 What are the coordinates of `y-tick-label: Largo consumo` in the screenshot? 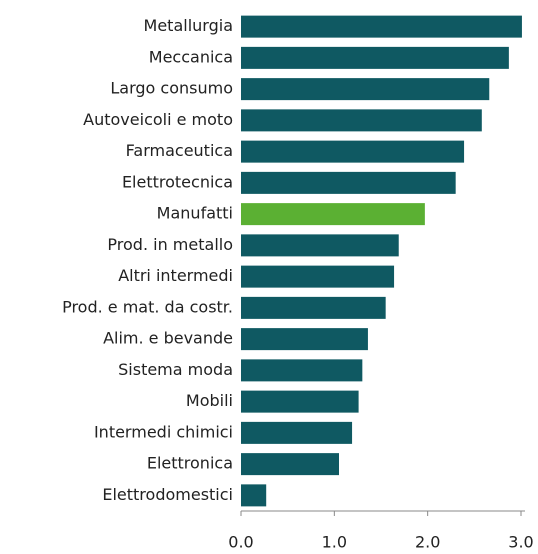 It's located at (171, 88).